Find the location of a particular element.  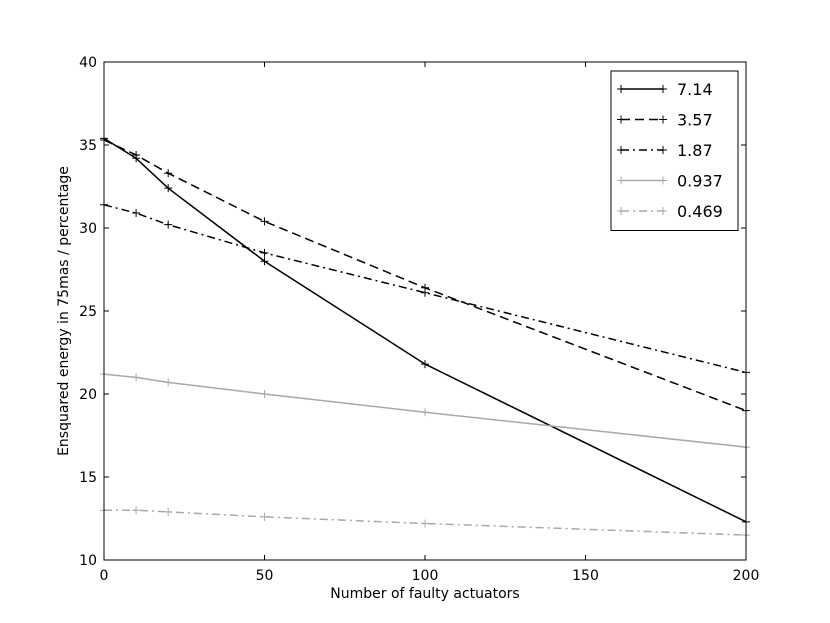

legend-label: 1.87 is located at coordinates (695, 150).